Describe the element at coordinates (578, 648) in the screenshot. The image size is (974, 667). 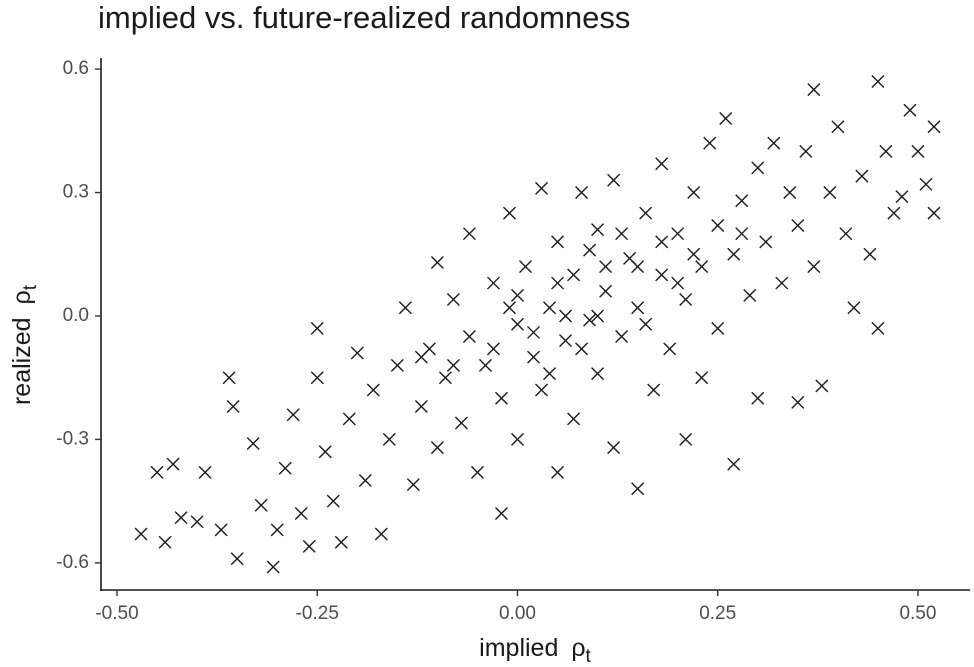
I see `x-axis-label-symbol: ρ` at that location.